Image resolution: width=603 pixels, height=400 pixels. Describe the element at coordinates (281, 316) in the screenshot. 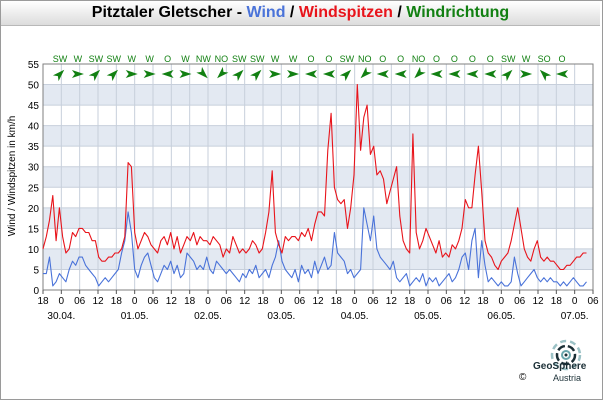

I see `x-day-label: 03.05.` at that location.